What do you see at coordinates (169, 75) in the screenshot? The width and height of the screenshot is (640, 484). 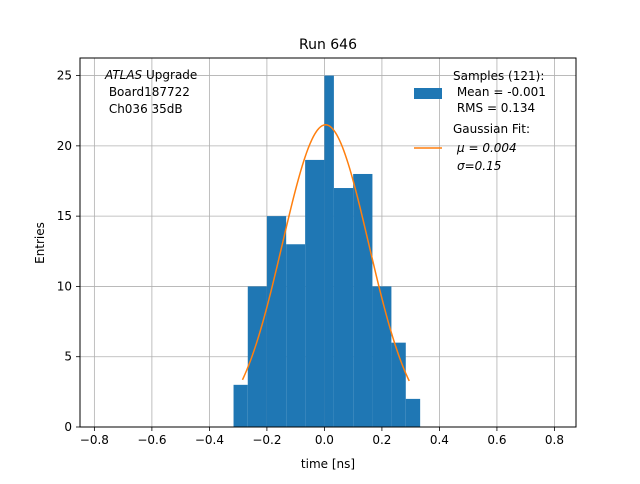 I see `annotation-upgrade-text: Upgrade` at bounding box center [169, 75].